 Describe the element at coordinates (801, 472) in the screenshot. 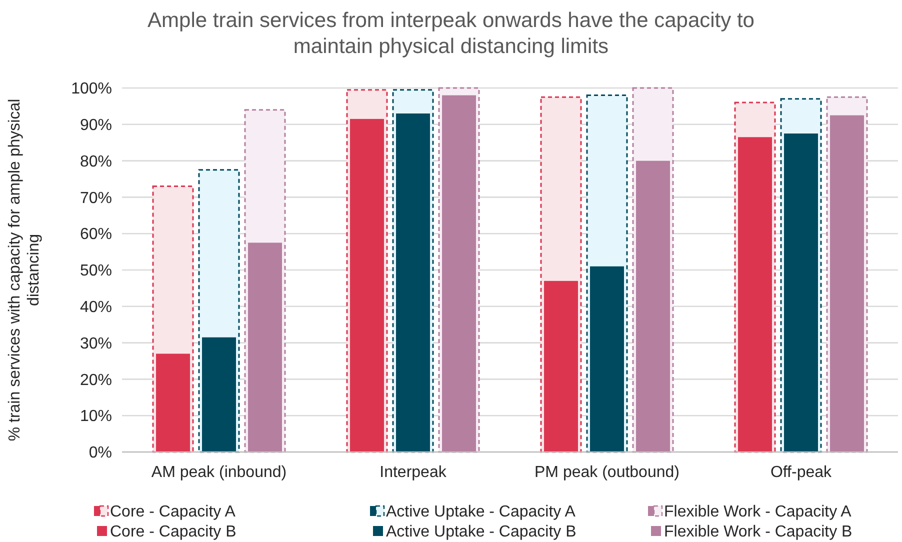

I see `x-tick-label: Off-peak` at that location.